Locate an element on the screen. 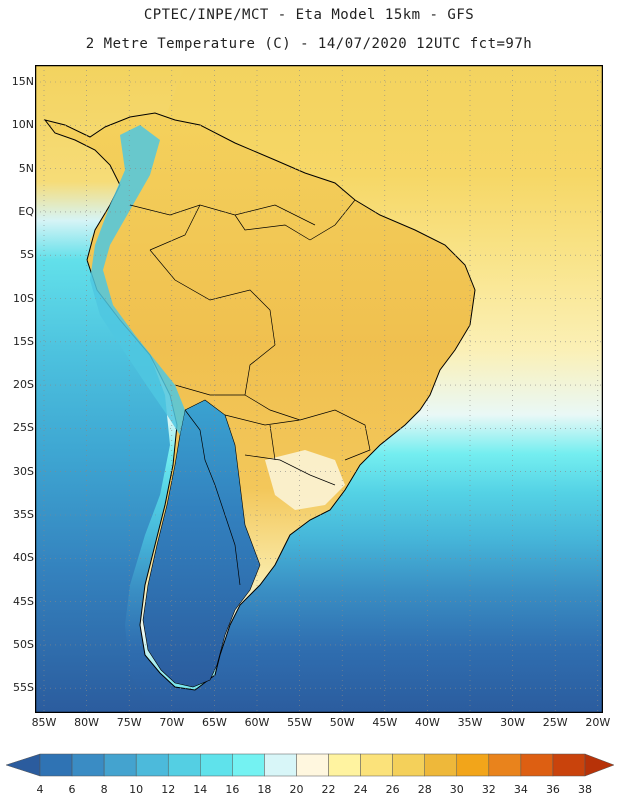 The height and width of the screenshot is (800, 618). lat-tick-label: 15N is located at coordinates (22, 81).